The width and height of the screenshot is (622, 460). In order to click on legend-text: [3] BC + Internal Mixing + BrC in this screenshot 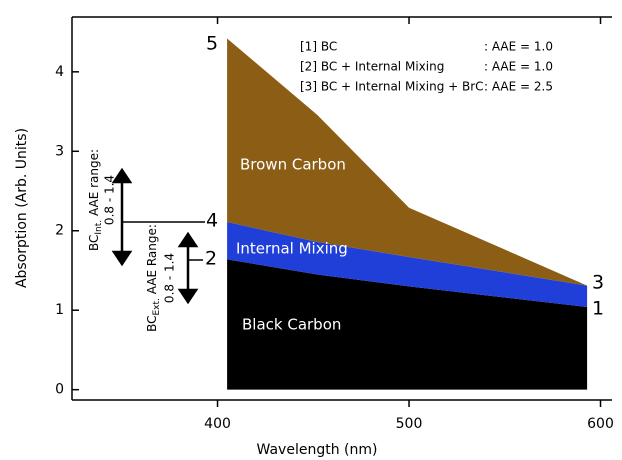, I will do `click(392, 87)`.